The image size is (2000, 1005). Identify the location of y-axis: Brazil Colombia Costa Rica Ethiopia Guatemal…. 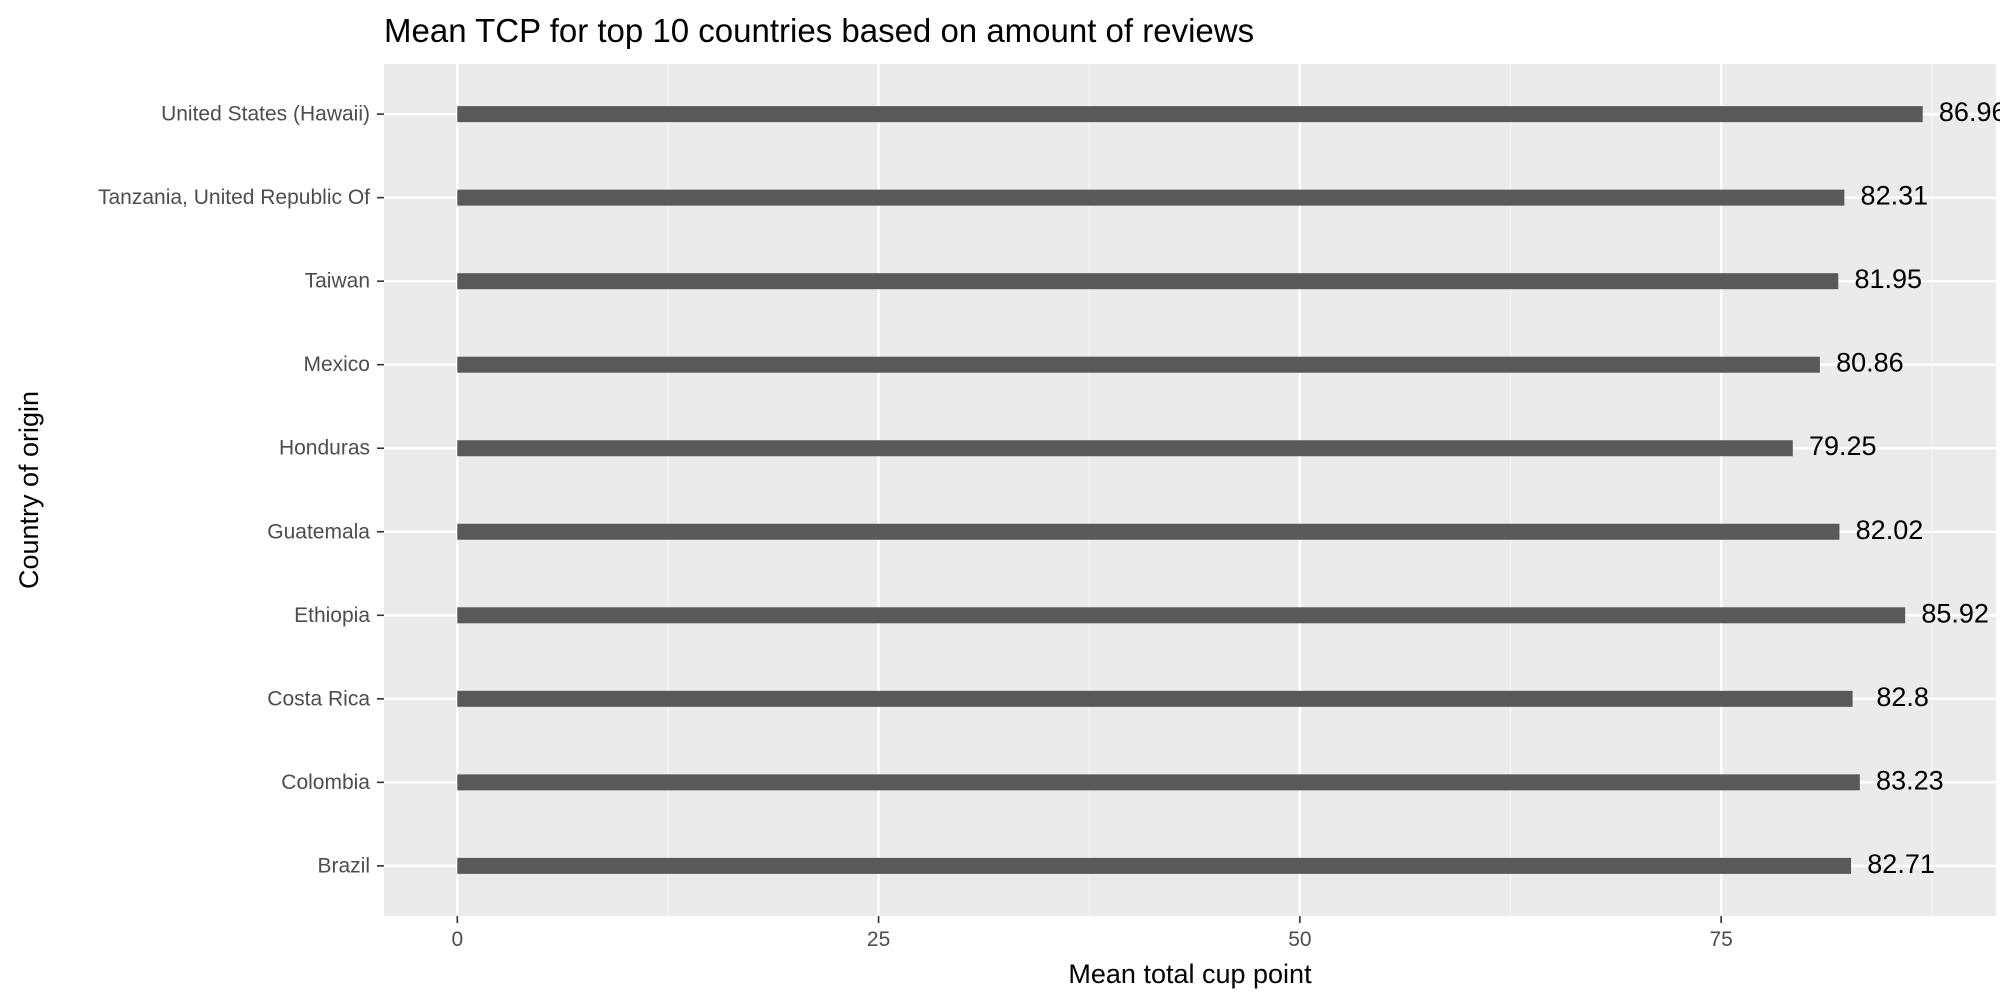
(241, 490).